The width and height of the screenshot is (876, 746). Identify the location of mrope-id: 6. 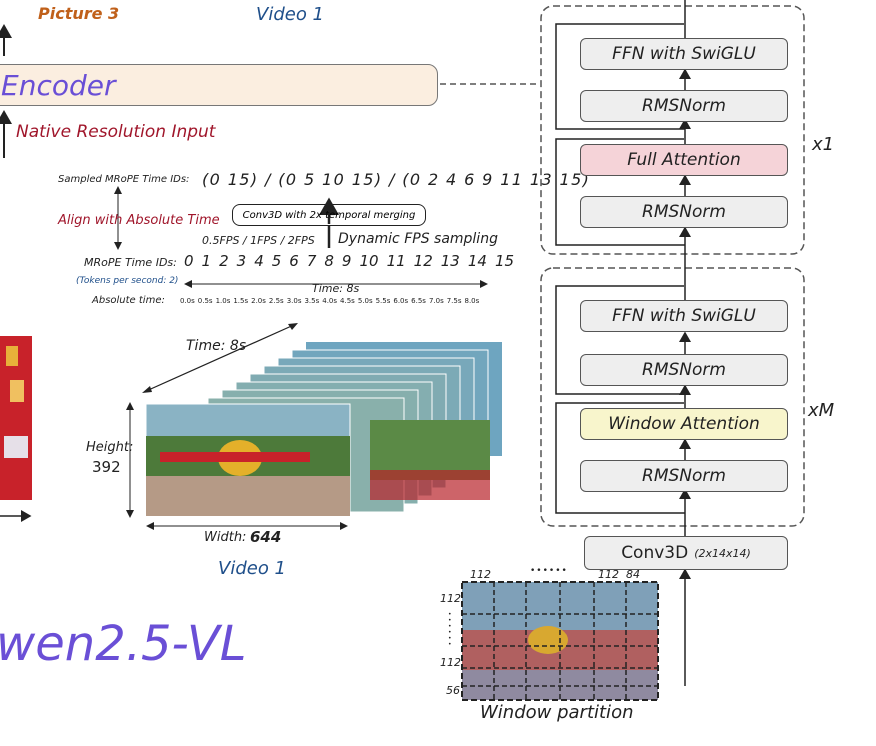
(294, 261).